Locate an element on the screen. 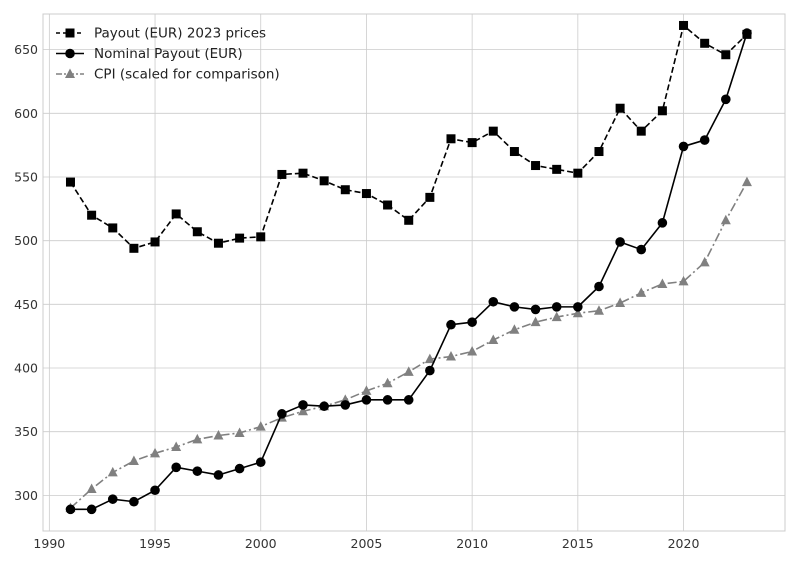 The image size is (800, 563). legend-label: Payout (EUR) 2023 prices is located at coordinates (180, 34).